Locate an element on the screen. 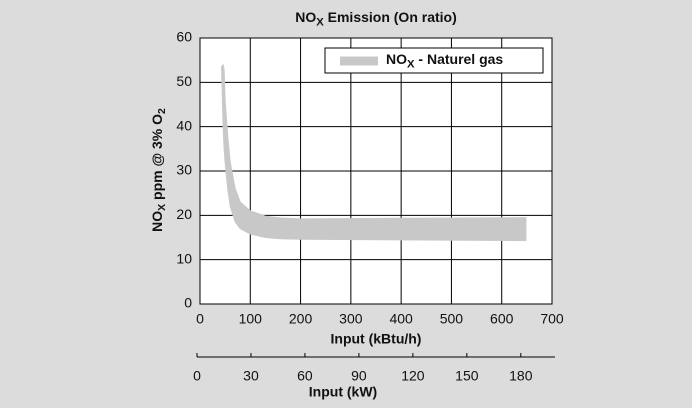 The width and height of the screenshot is (692, 408). y-tick-label: 30 is located at coordinates (184, 170).